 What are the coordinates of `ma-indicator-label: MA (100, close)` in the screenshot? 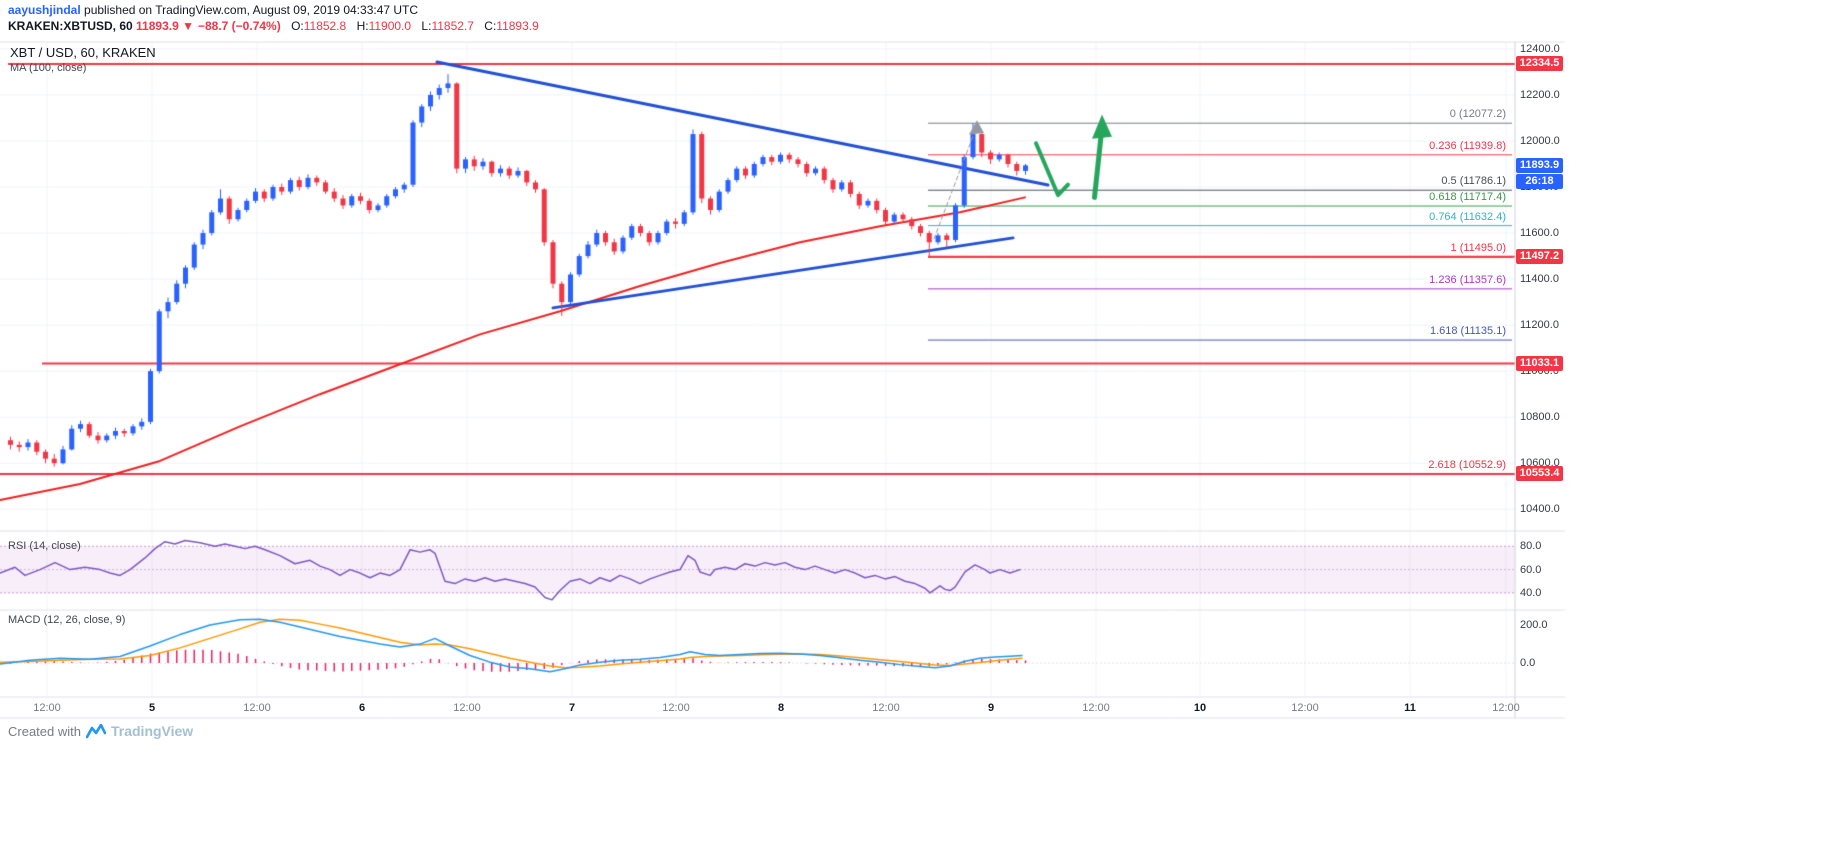 It's located at (48, 68).